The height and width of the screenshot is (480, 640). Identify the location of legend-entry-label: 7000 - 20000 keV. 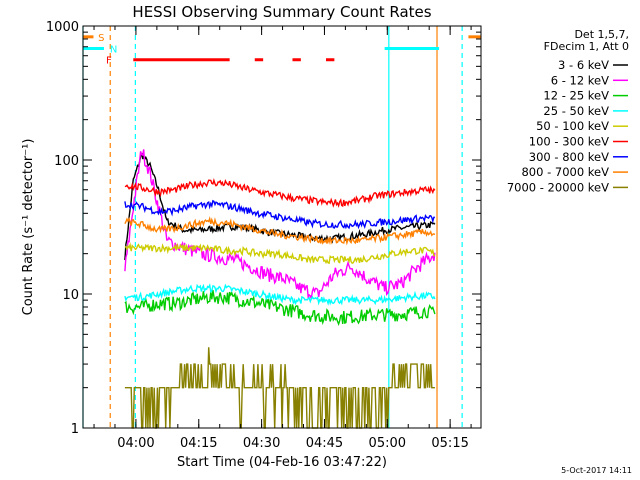
(558, 187).